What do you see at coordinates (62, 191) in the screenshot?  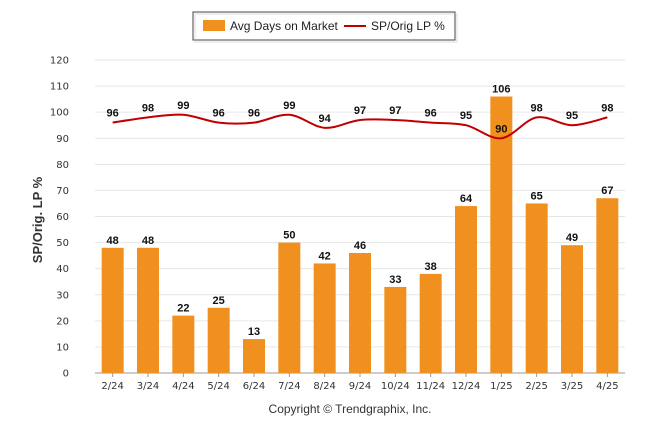 I see `y-tick-label: 70` at bounding box center [62, 191].